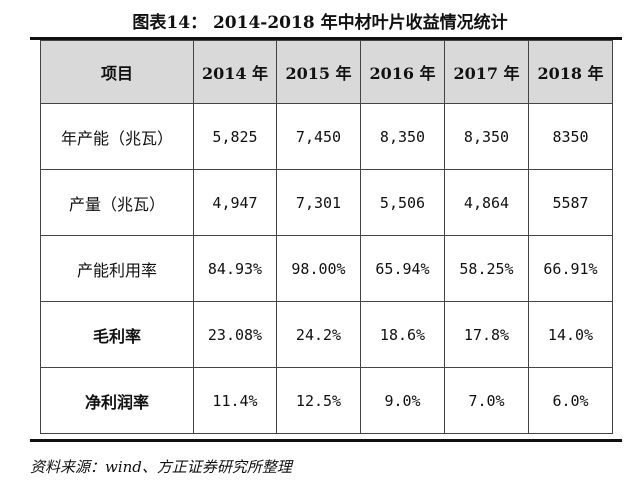 The height and width of the screenshot is (487, 640). Describe the element at coordinates (318, 334) in the screenshot. I see `table-cell: 24.2%` at that location.